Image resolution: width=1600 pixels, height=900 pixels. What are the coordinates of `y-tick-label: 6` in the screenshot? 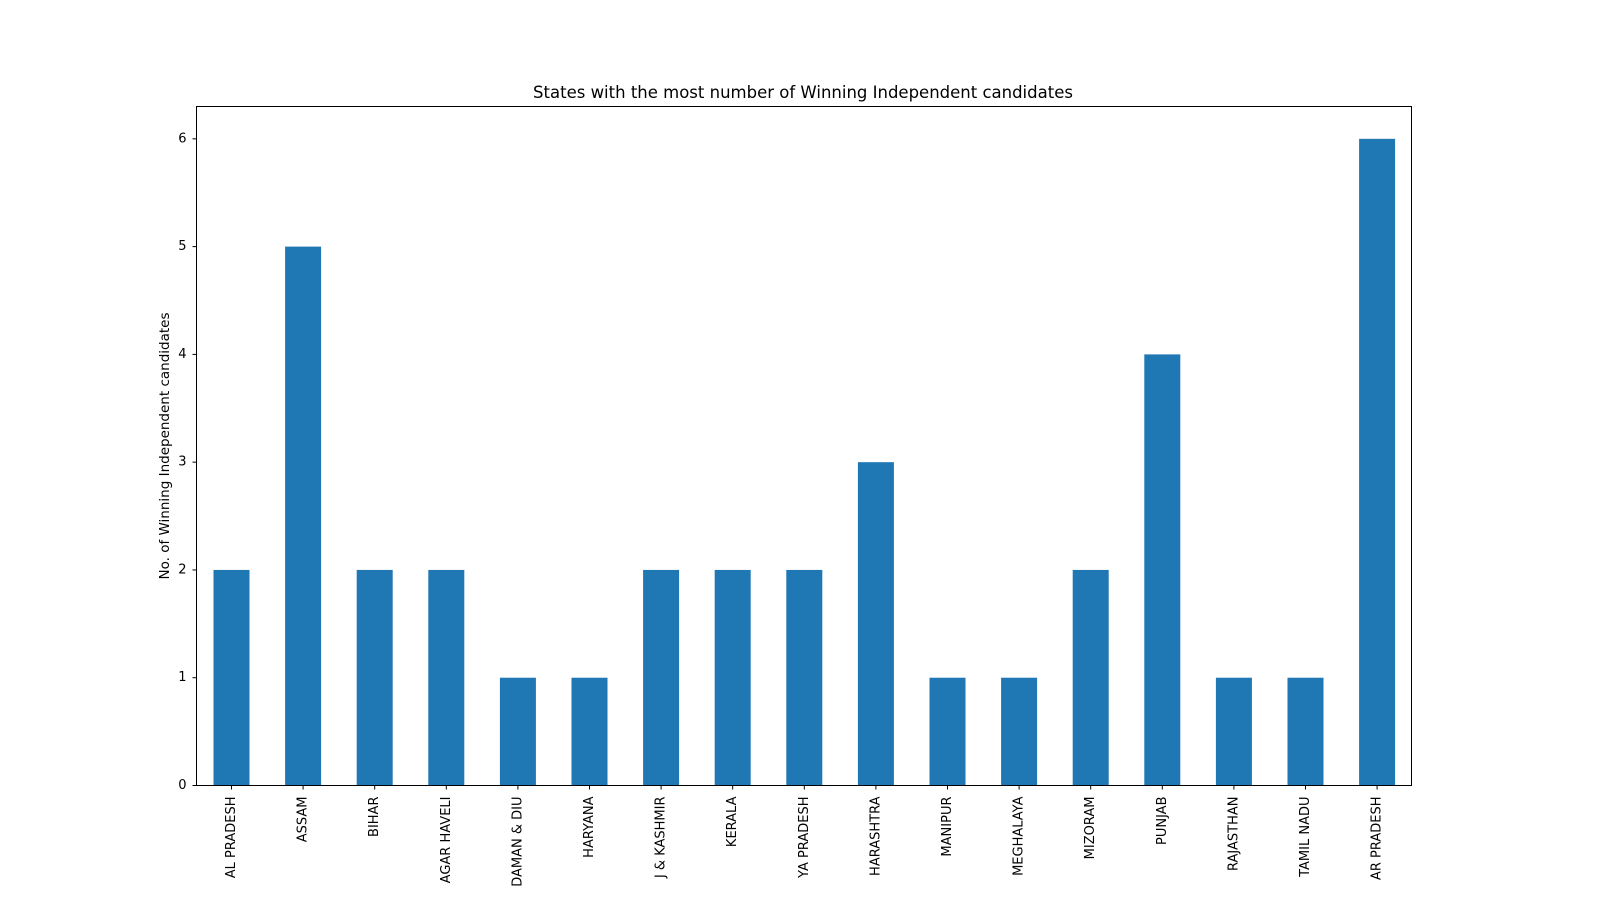 It's located at (182, 138).